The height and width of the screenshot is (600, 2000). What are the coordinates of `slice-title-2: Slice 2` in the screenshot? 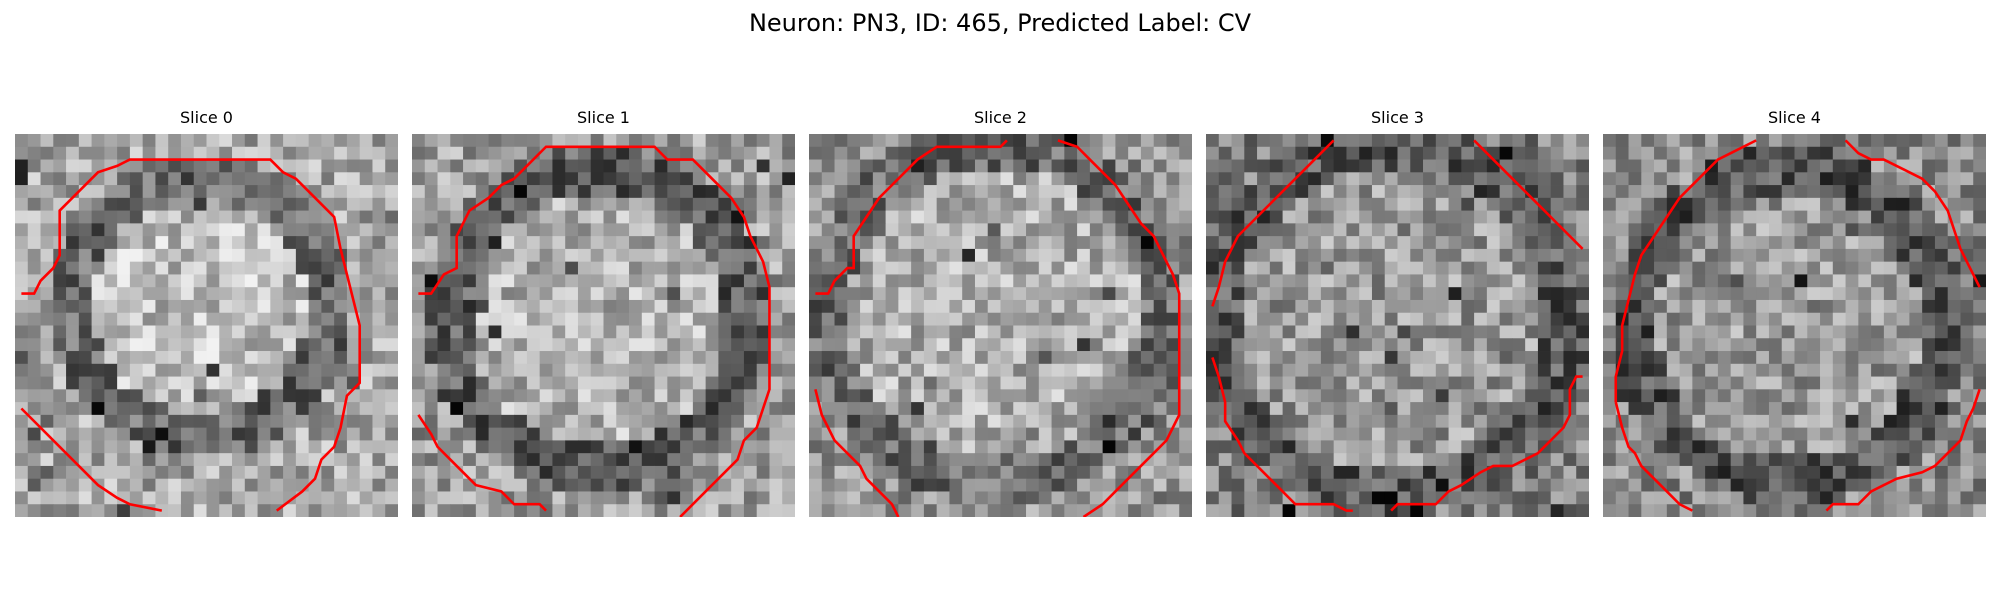 It's located at (1000, 117).